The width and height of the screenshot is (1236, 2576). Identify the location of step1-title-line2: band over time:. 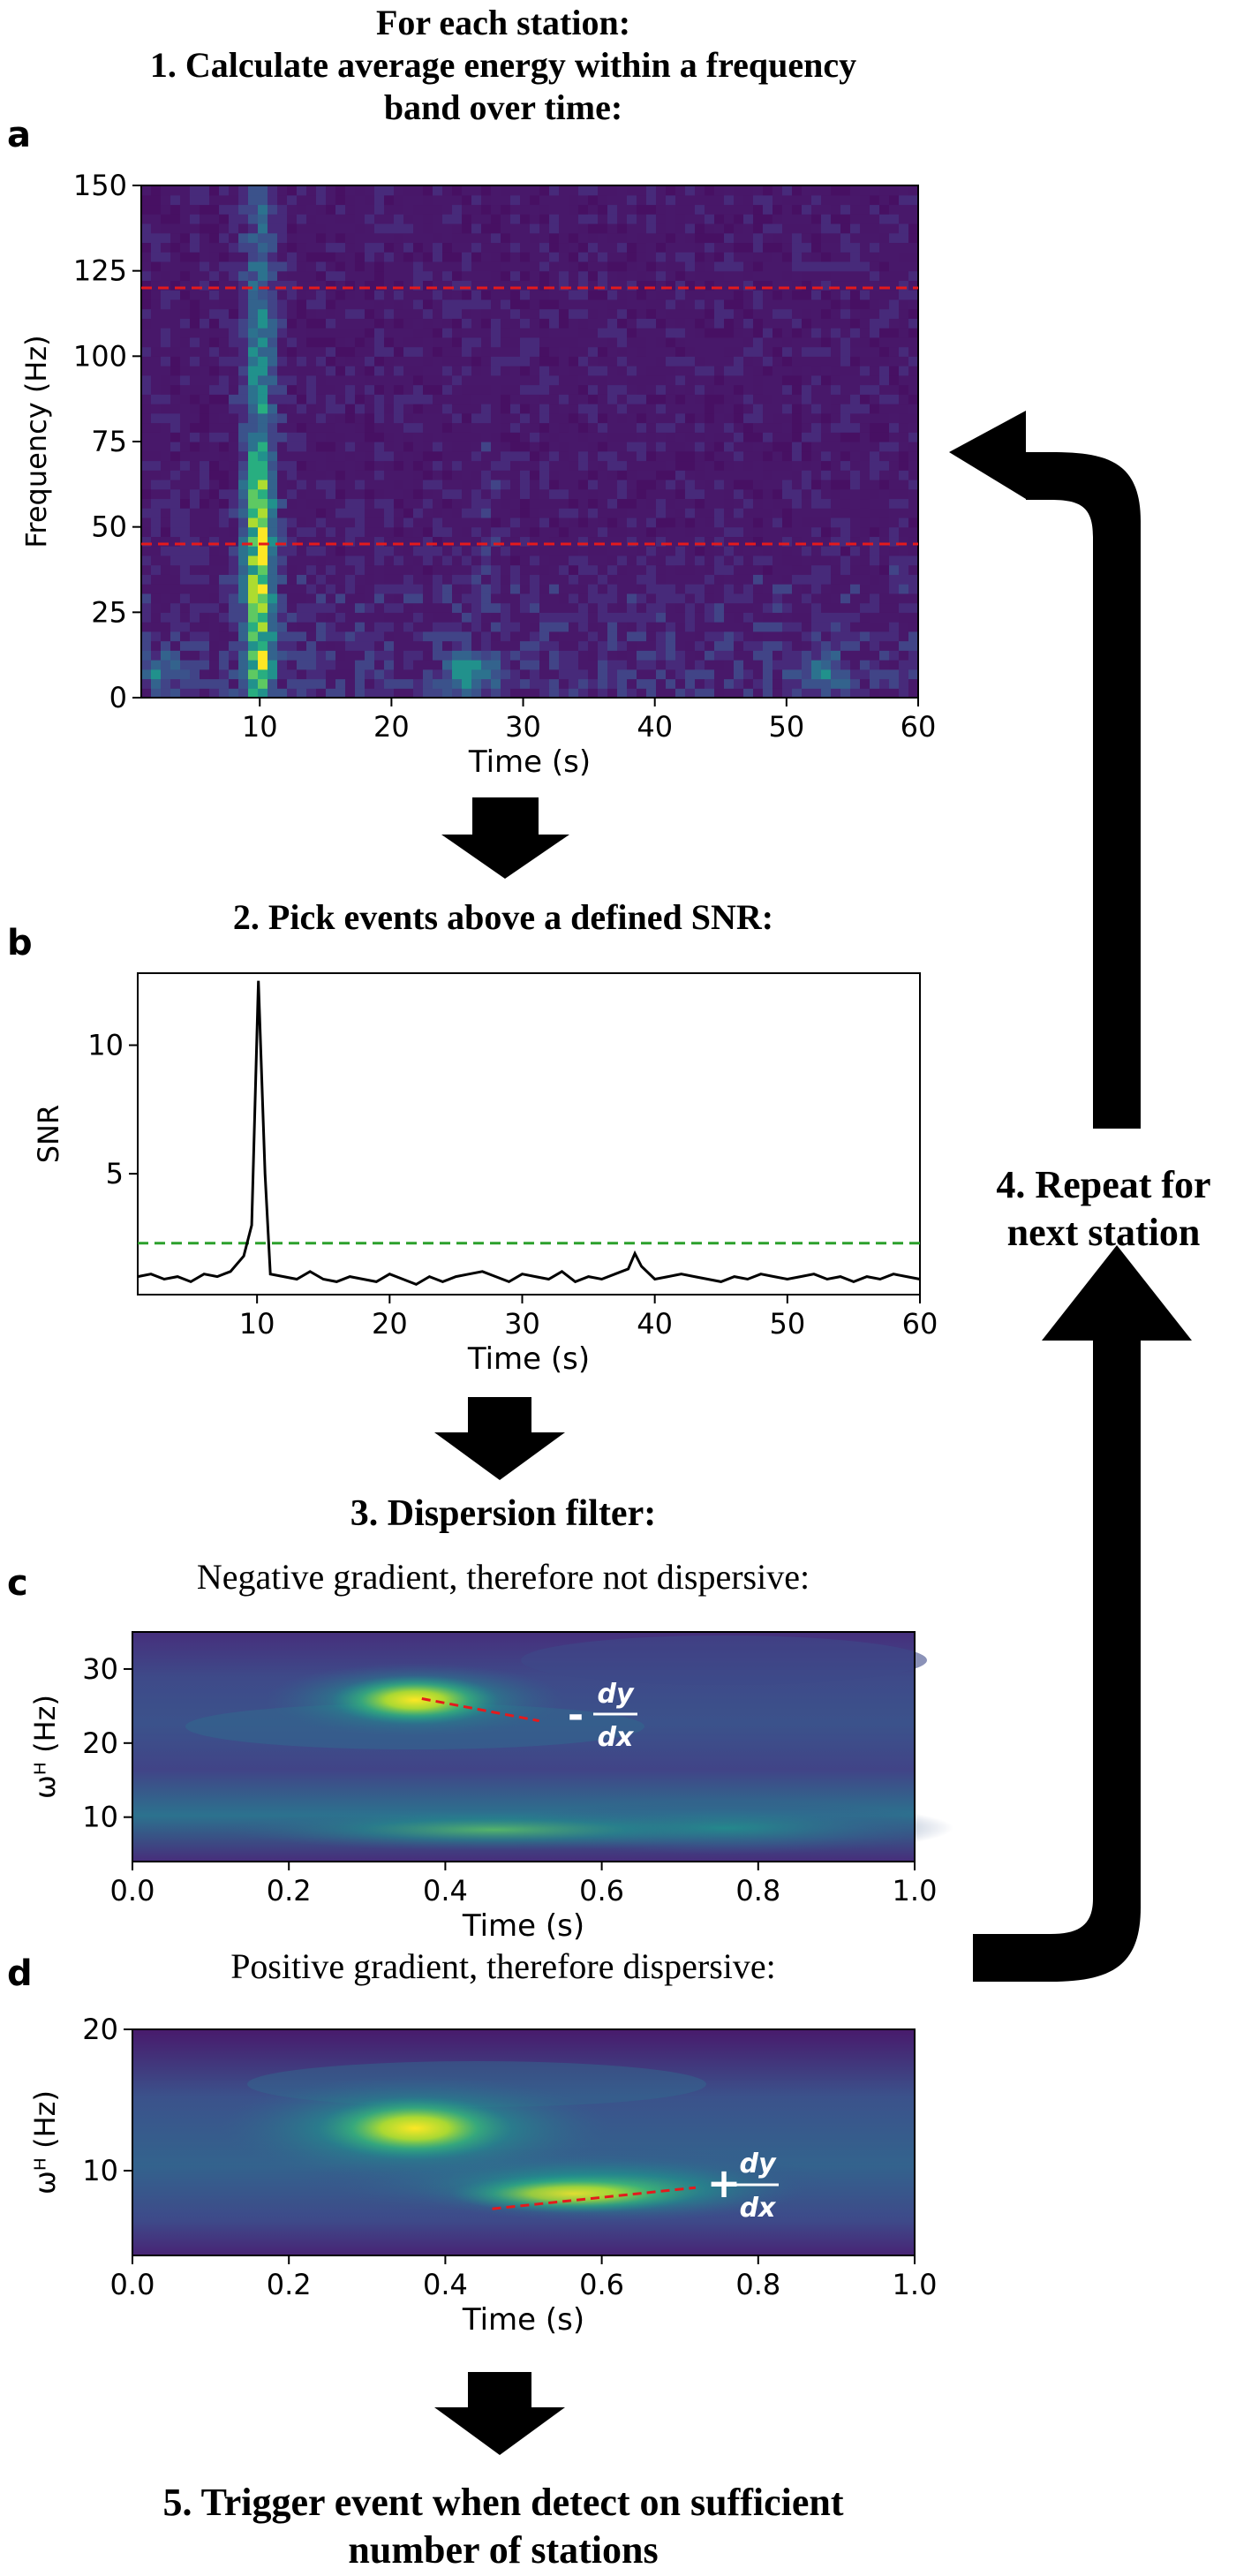
(503, 107).